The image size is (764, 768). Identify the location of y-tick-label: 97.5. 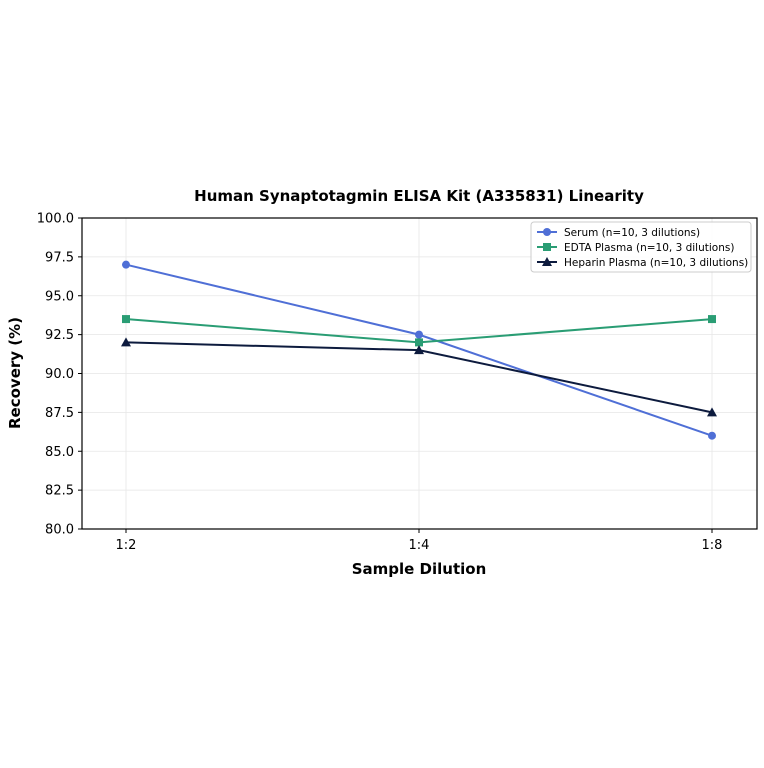
(59, 257).